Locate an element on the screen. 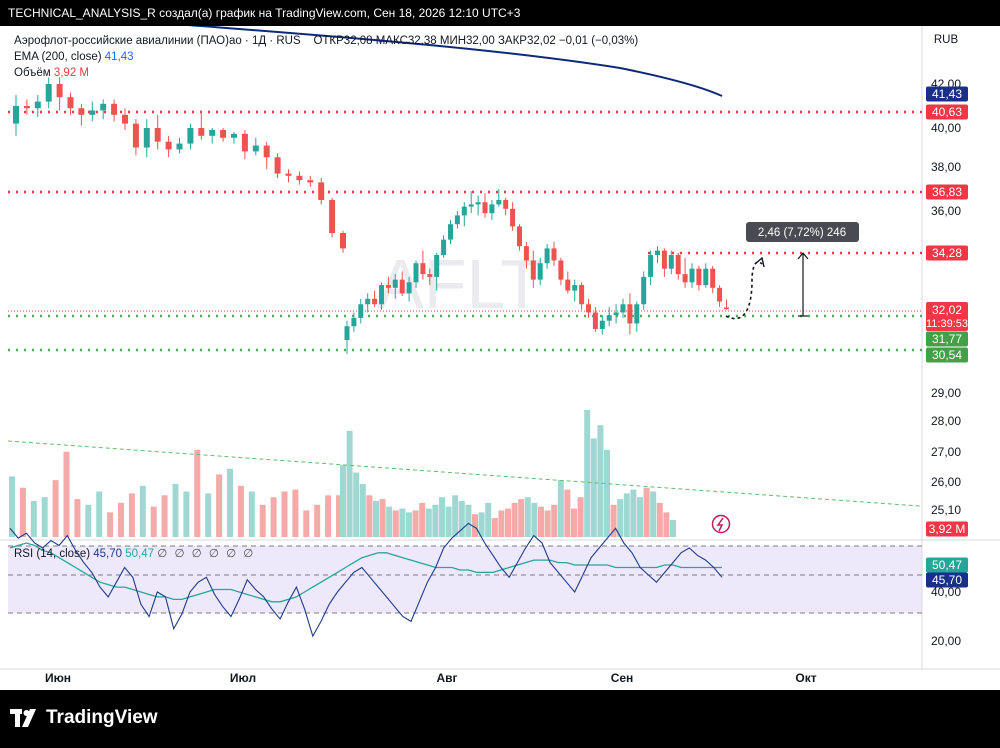 The width and height of the screenshot is (1000, 748). rsi-legend: RSI (14, close) 45,70 50,47 ∅ ∅ ∅ ∅ ∅ ∅ is located at coordinates (134, 553).